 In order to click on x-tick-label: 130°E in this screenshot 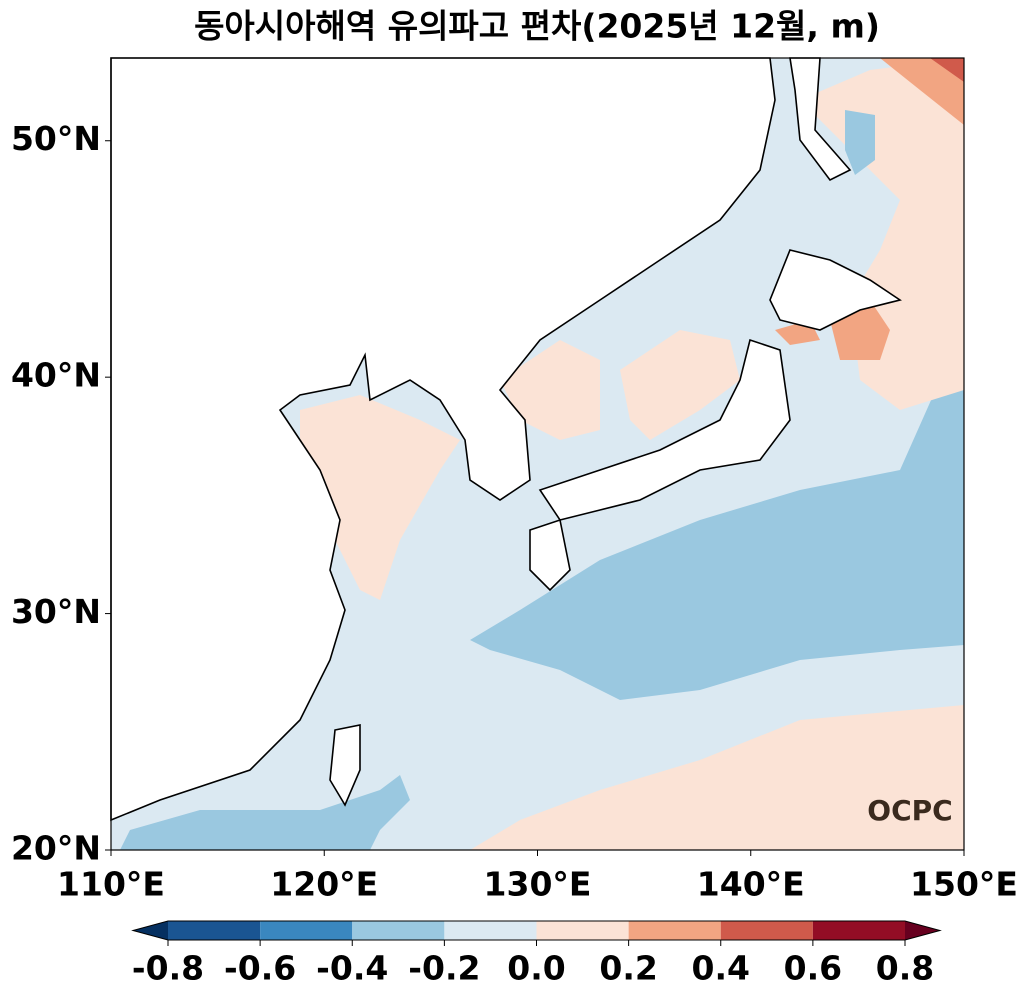, I will do `click(538, 884)`.